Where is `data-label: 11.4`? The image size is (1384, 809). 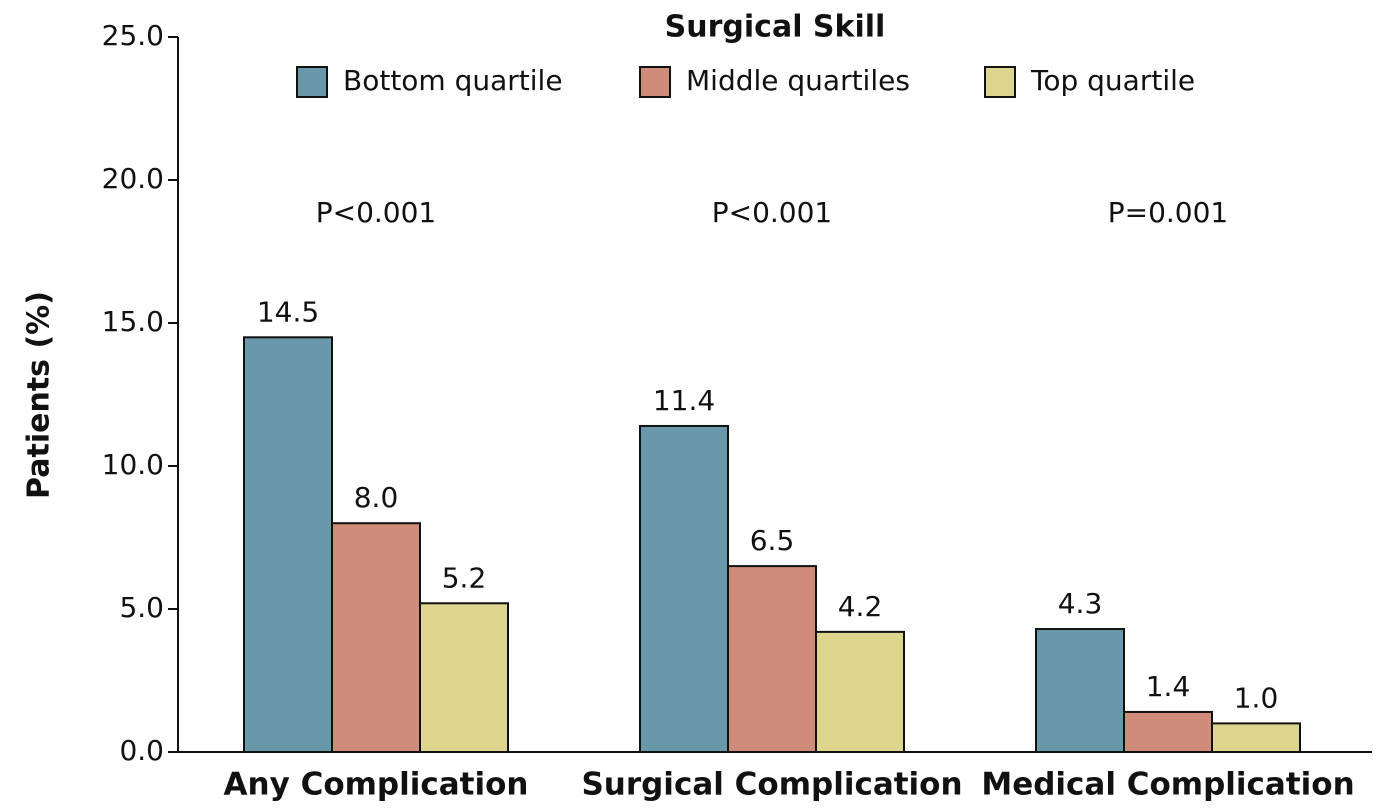
data-label: 11.4 is located at coordinates (684, 400).